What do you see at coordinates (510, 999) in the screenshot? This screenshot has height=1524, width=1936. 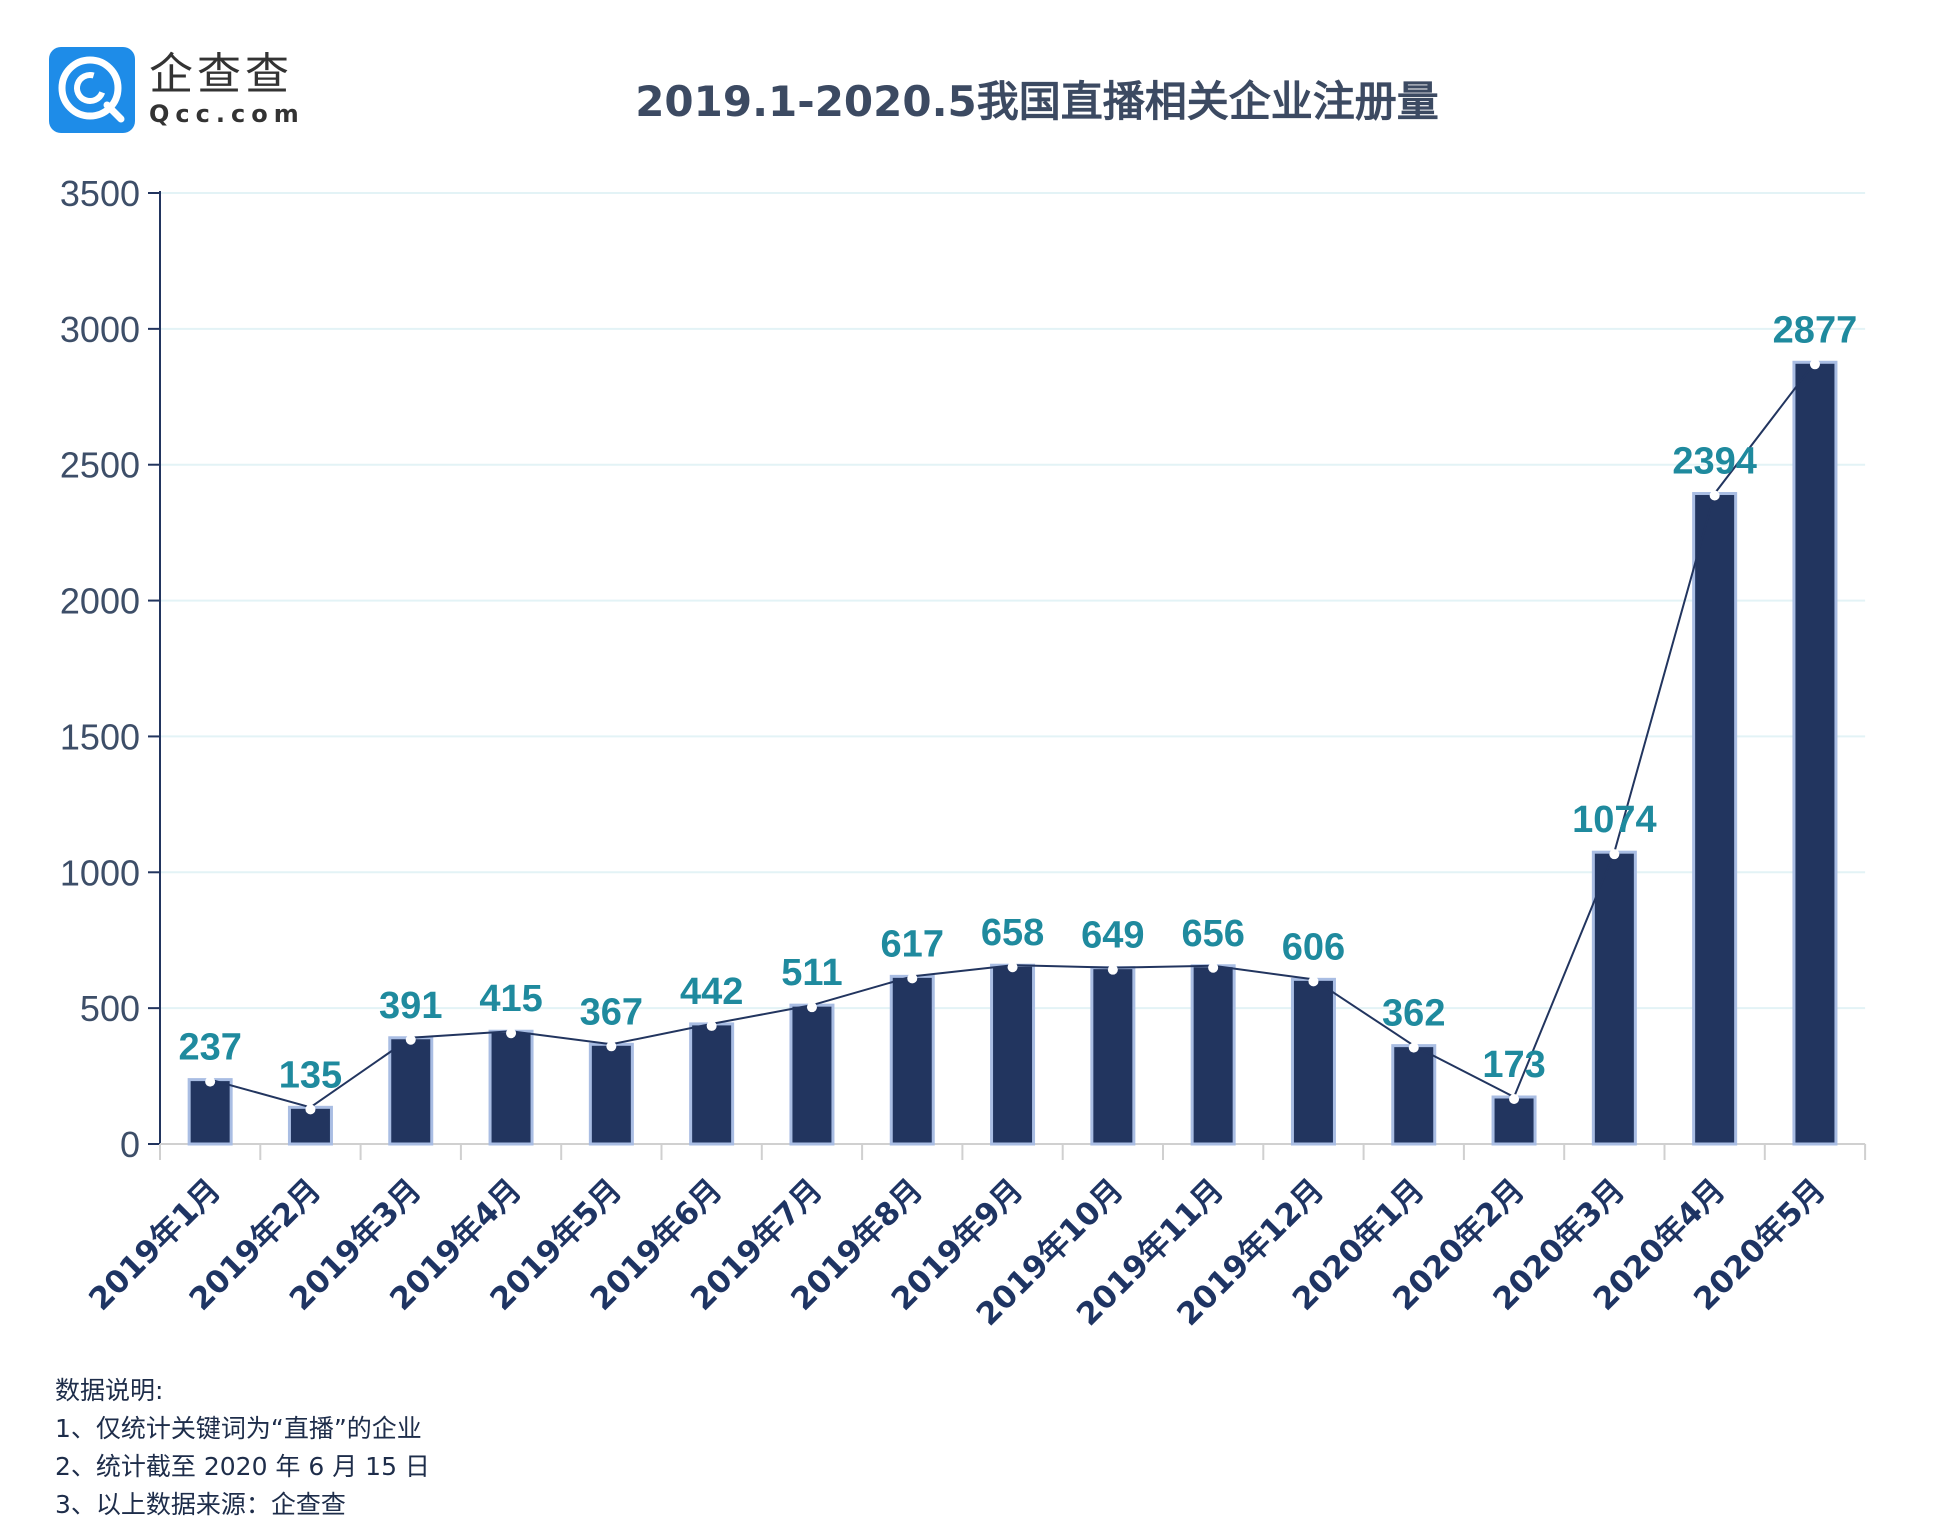 I see `data-label: 415` at bounding box center [510, 999].